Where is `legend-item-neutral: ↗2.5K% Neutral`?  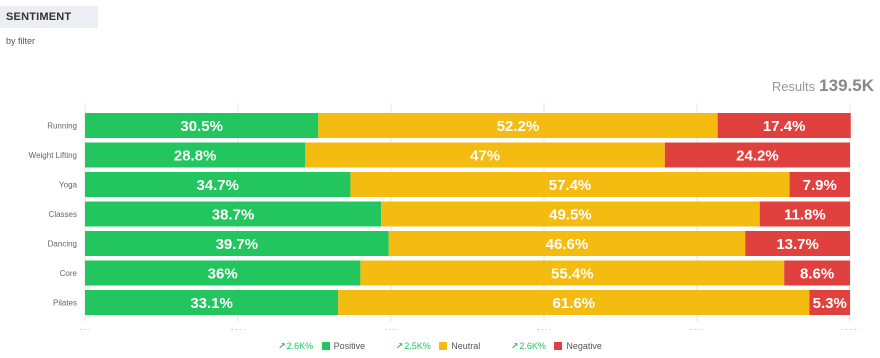
legend-item-neutral: ↗2.5K% Neutral is located at coordinates (438, 346).